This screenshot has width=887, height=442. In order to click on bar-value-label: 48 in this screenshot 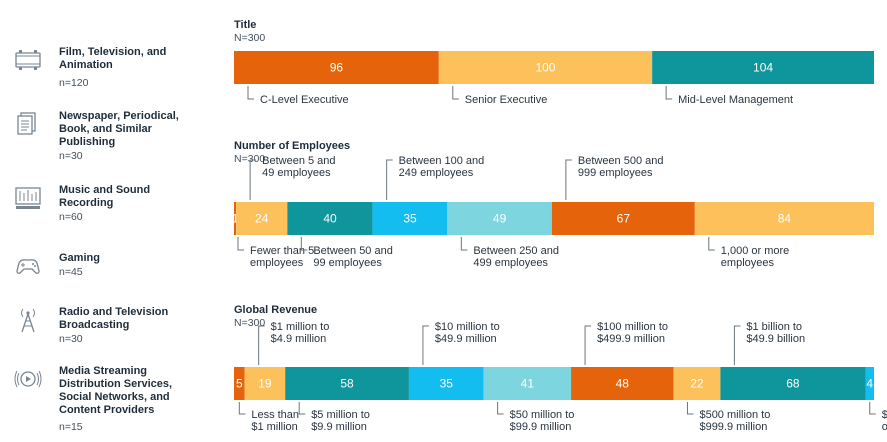, I will do `click(623, 384)`.